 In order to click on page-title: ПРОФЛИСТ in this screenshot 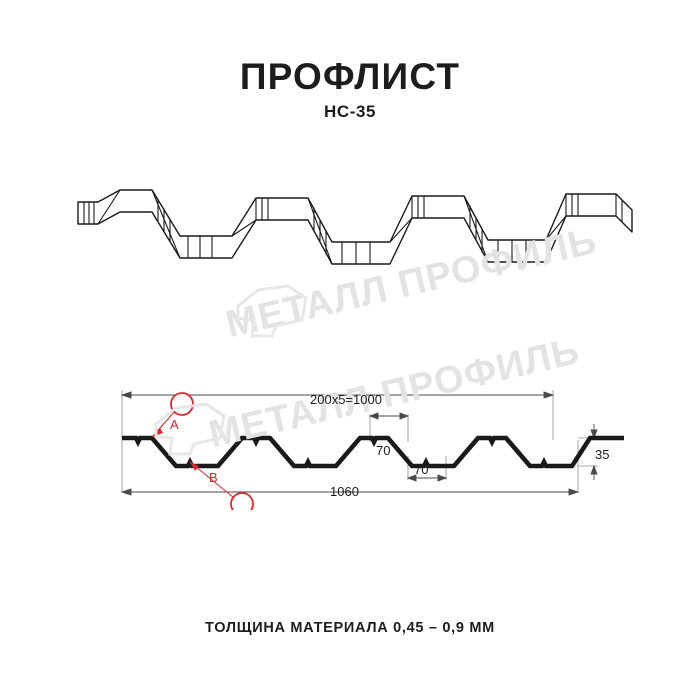, I will do `click(350, 76)`.